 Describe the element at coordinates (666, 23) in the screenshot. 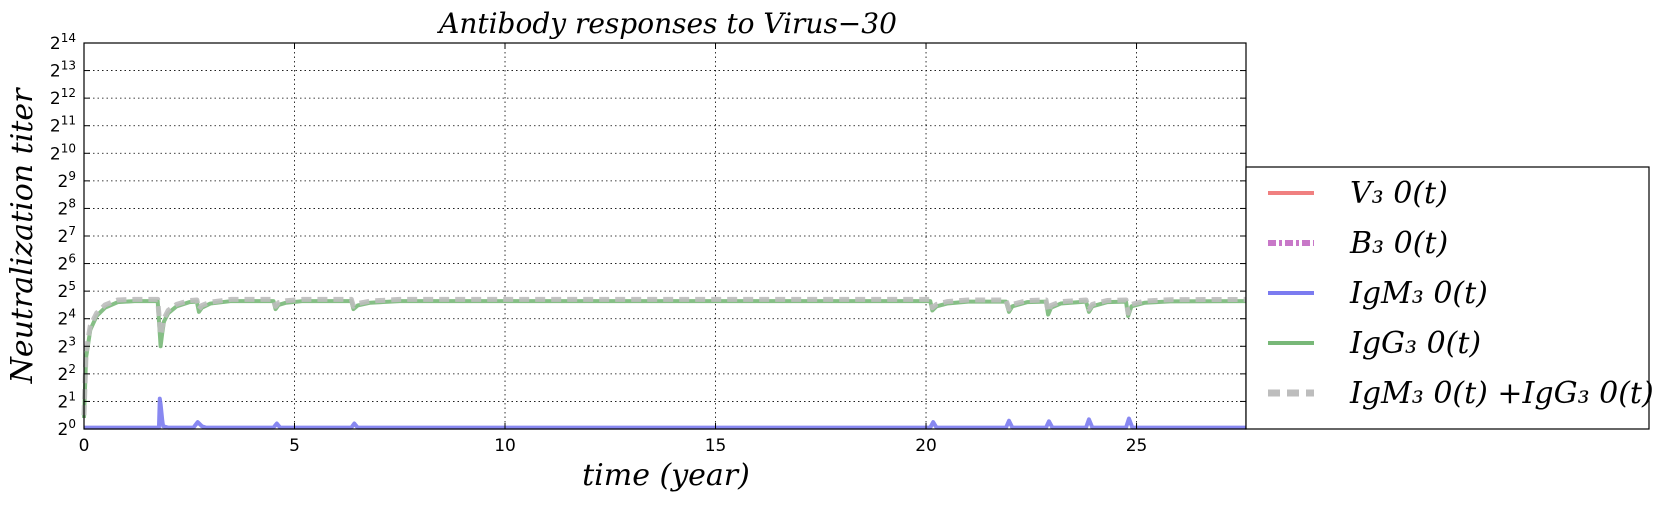

I see `chart-title: Antibody responses to Virus−30` at that location.